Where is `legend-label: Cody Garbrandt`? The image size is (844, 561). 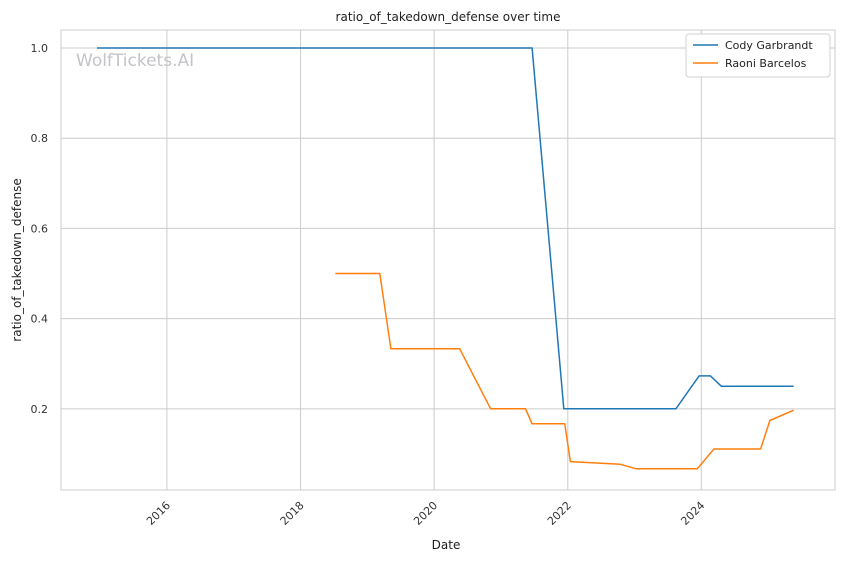
legend-label: Cody Garbrandt is located at coordinates (769, 45).